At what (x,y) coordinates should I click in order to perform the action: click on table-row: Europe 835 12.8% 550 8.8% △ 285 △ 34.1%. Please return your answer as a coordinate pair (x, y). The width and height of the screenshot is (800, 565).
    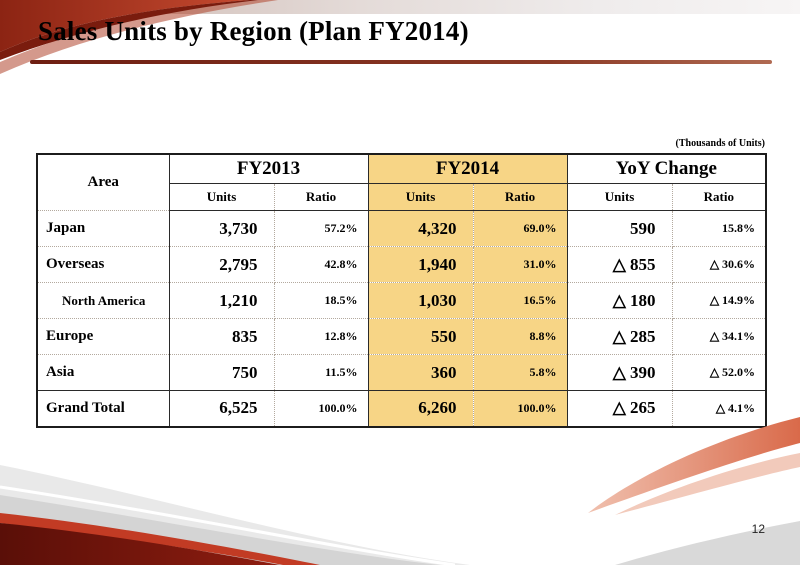
    Looking at the image, I should click on (401, 336).